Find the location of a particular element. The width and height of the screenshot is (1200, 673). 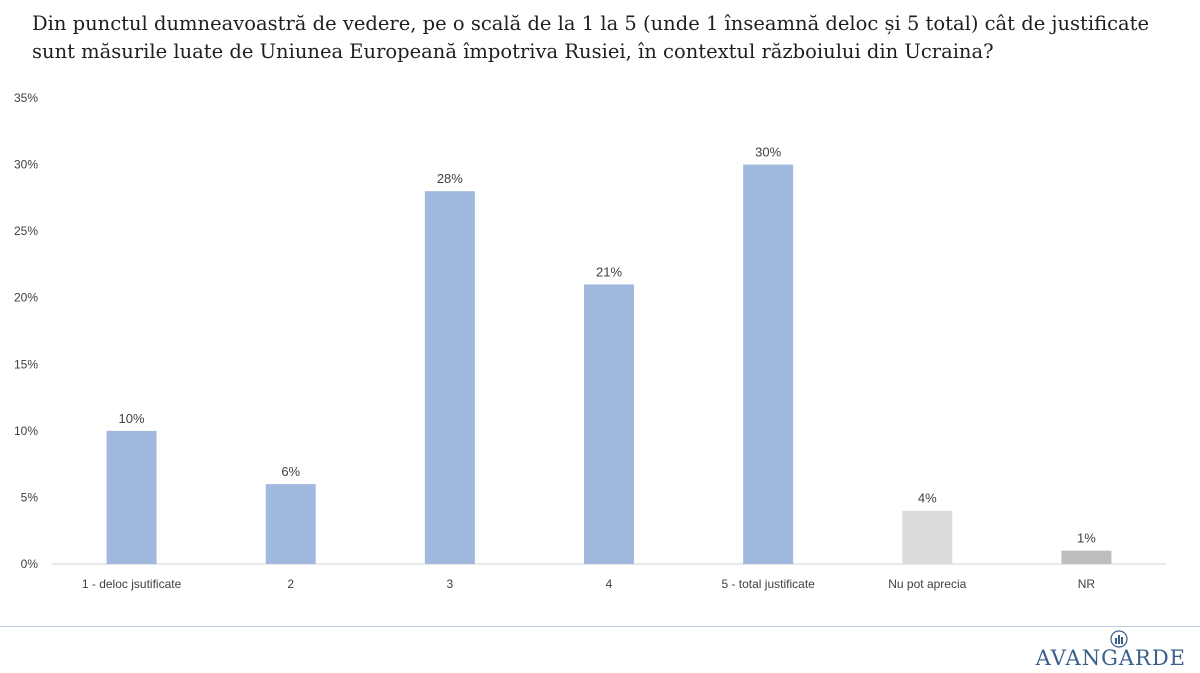

x-tick-label: NR is located at coordinates (1087, 584).